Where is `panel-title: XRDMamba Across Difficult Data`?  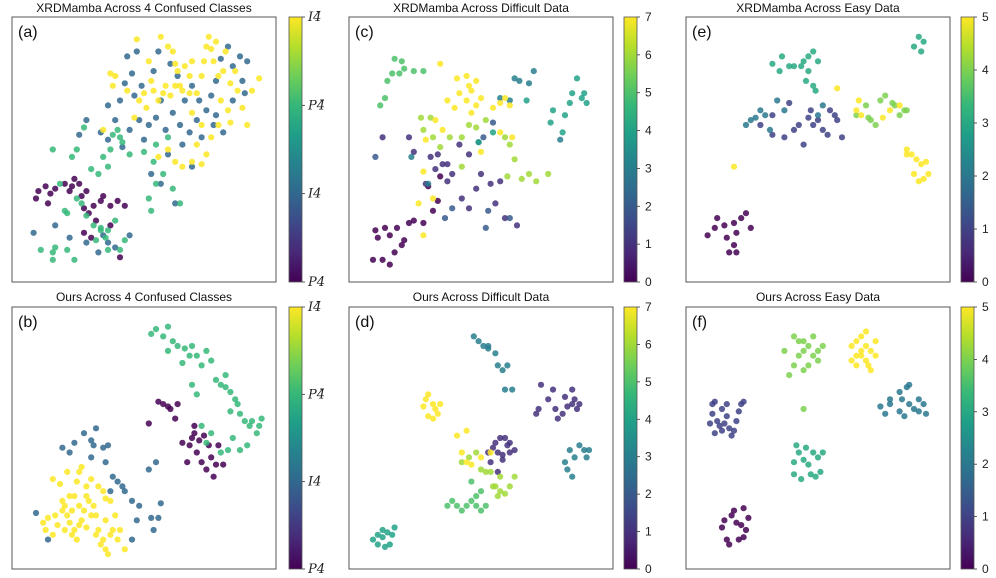
panel-title: XRDMamba Across Difficult Data is located at coordinates (481, 8).